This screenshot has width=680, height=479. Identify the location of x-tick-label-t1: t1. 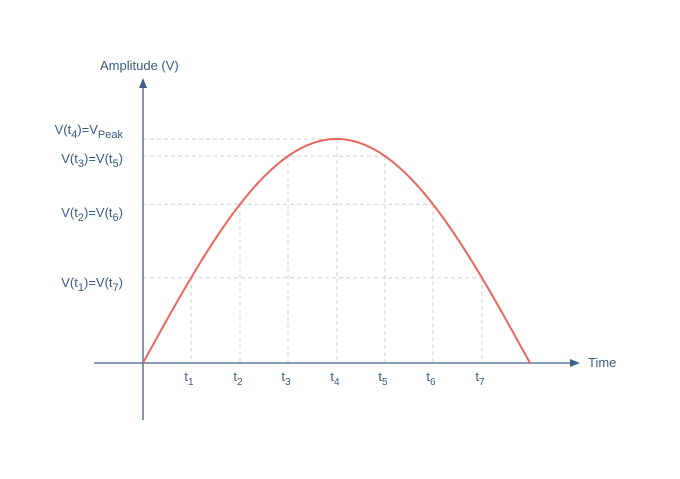
(189, 378).